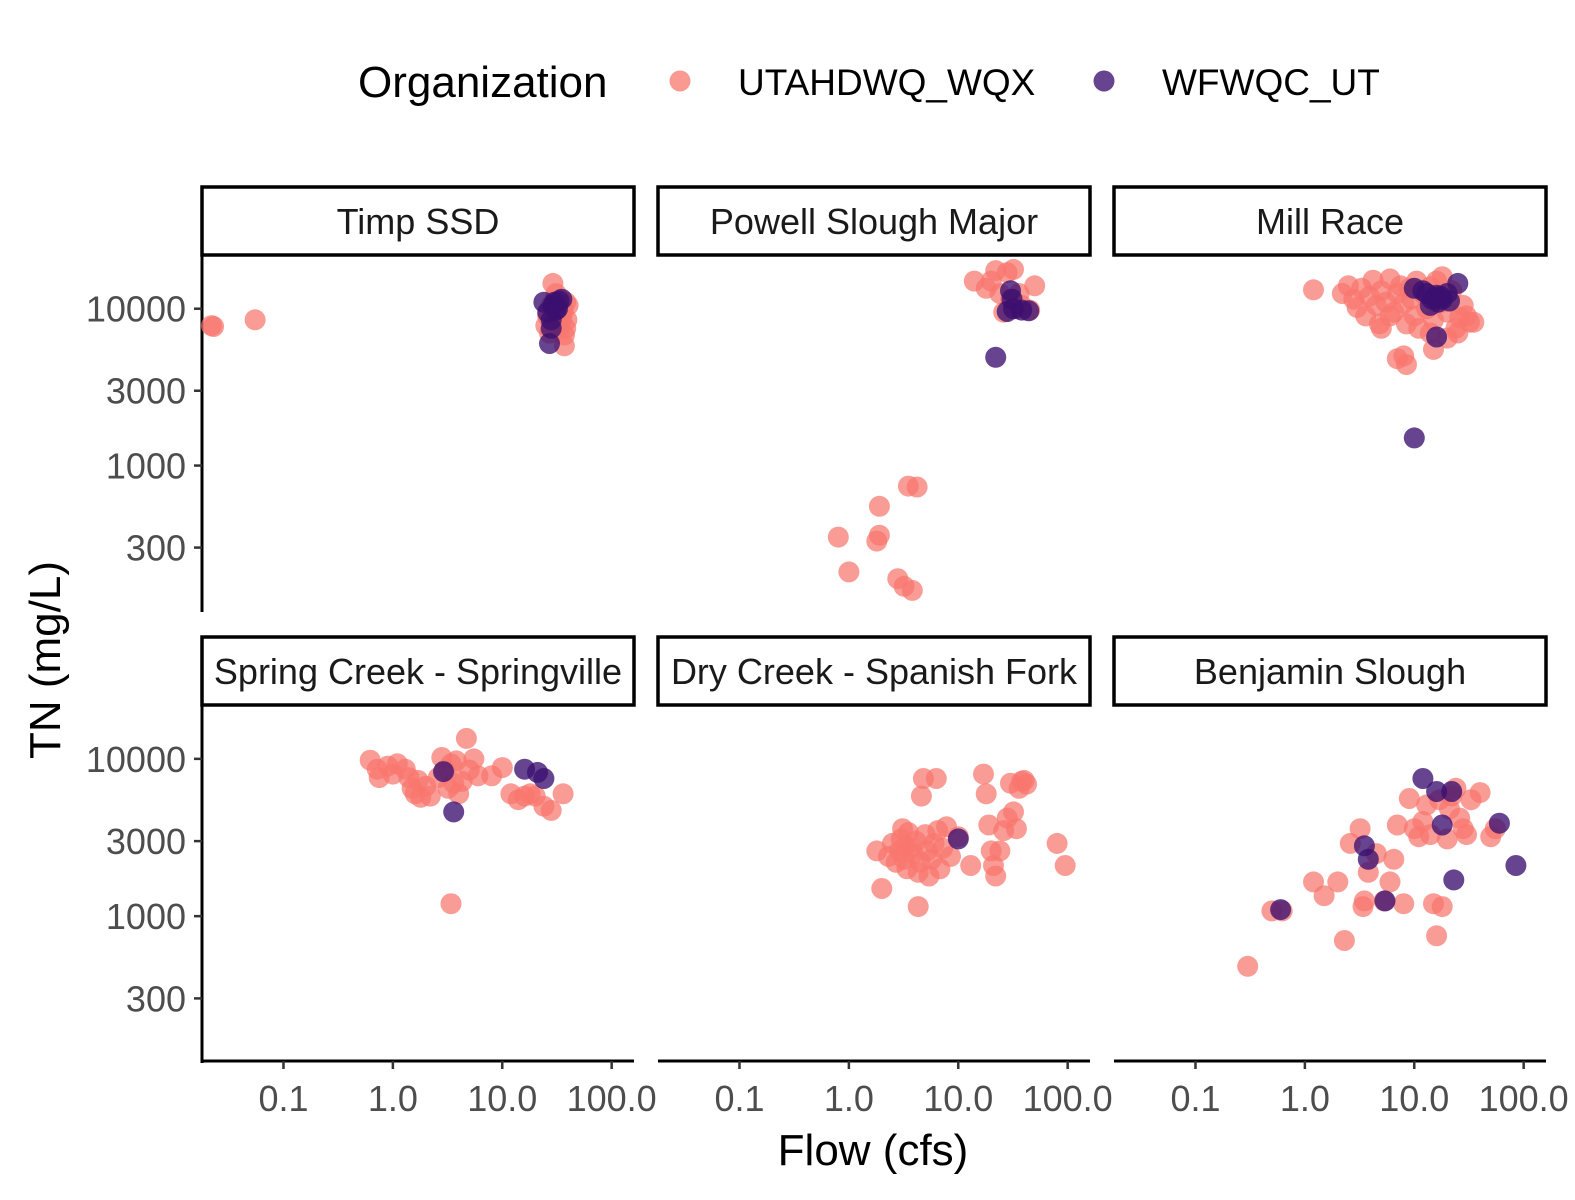  What do you see at coordinates (1271, 82) in the screenshot?
I see `legend-label-wfwqc-ut: WFWQC_UT` at bounding box center [1271, 82].